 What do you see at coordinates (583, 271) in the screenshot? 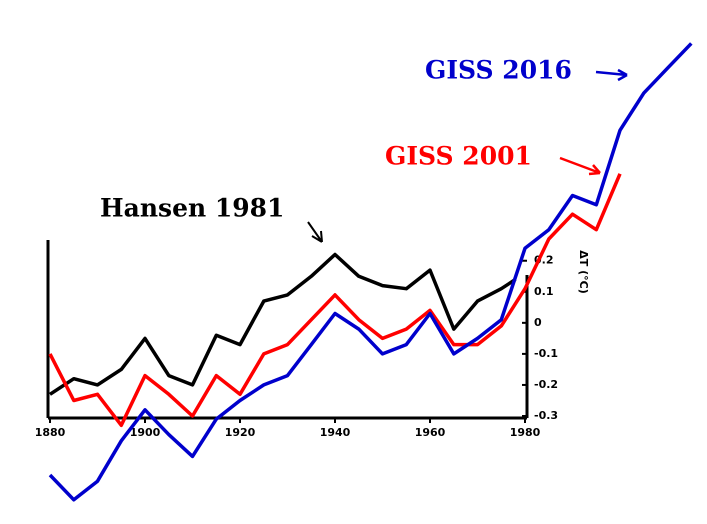
I see `y-axis-label: ΔT (°C)` at bounding box center [583, 271].